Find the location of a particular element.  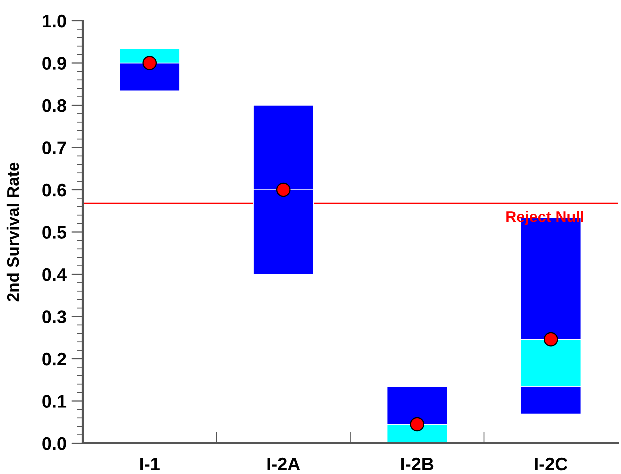

y-tick-label: 0.5 is located at coordinates (54, 232).